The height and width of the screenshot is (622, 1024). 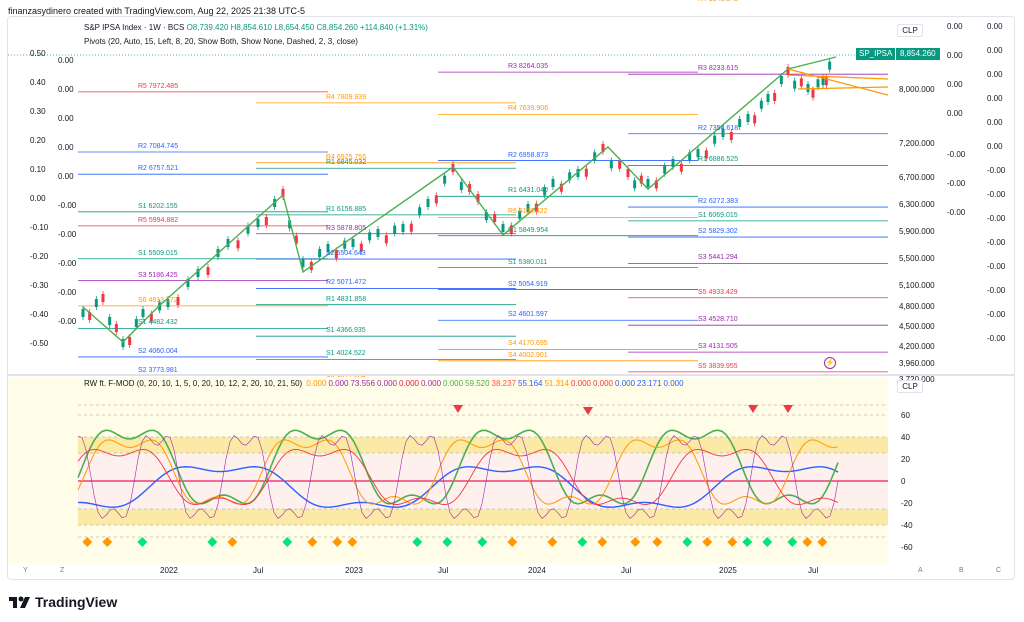 I want to click on time-axis: 2022 Jul 2023 Jul 2024 Jul 2025 Jul, so click(x=511, y=571).